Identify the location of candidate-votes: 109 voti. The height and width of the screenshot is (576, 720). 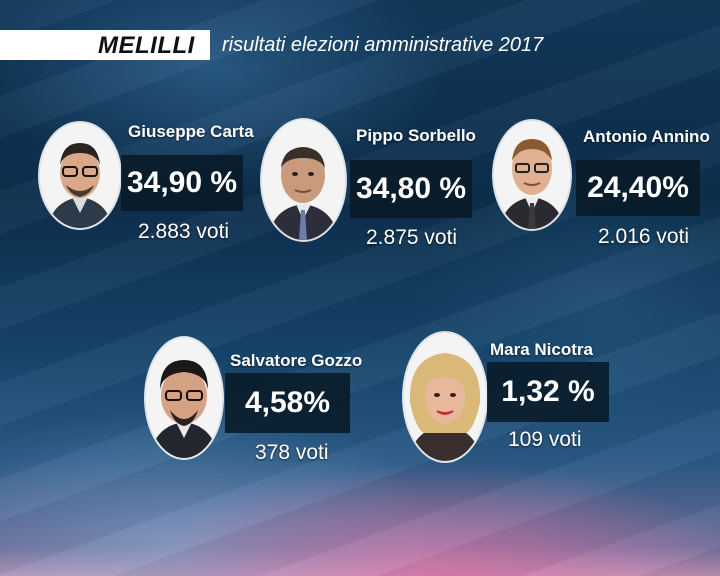
(545, 439).